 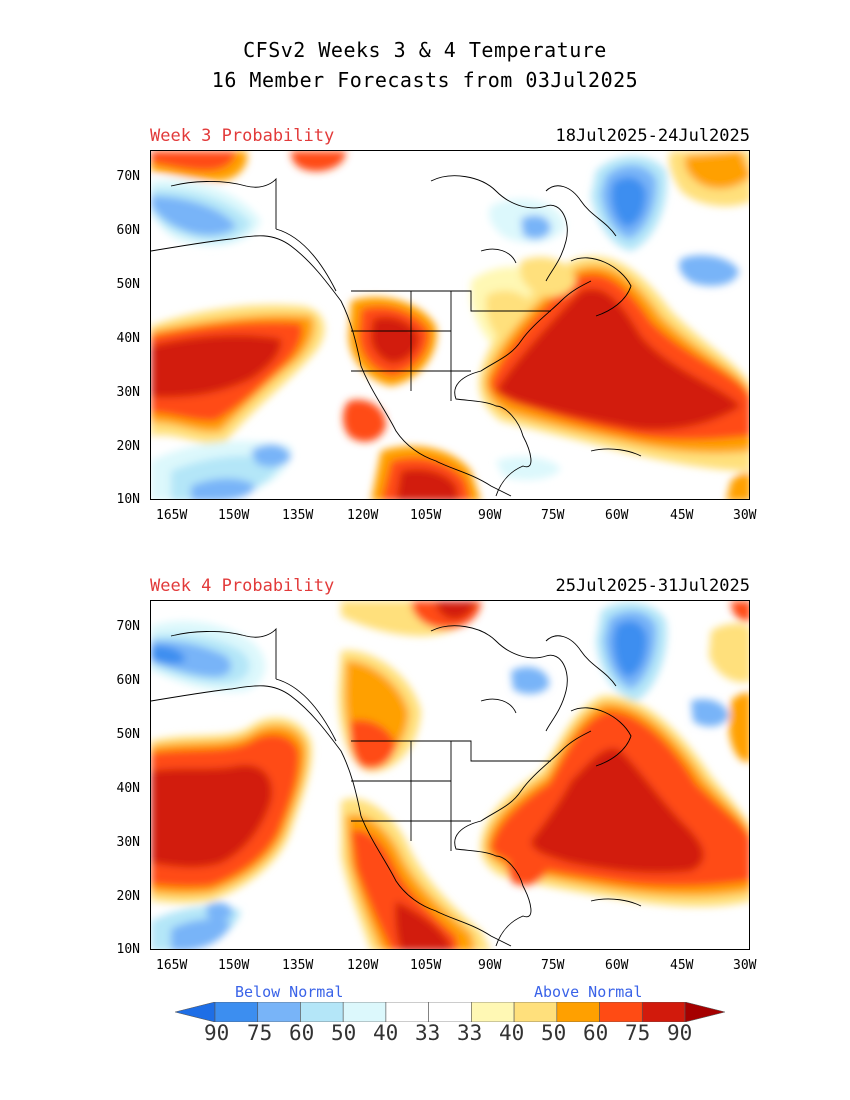 What do you see at coordinates (652, 586) in the screenshot?
I see `week4-dates: 25Jul2025-31Jul2025` at bounding box center [652, 586].